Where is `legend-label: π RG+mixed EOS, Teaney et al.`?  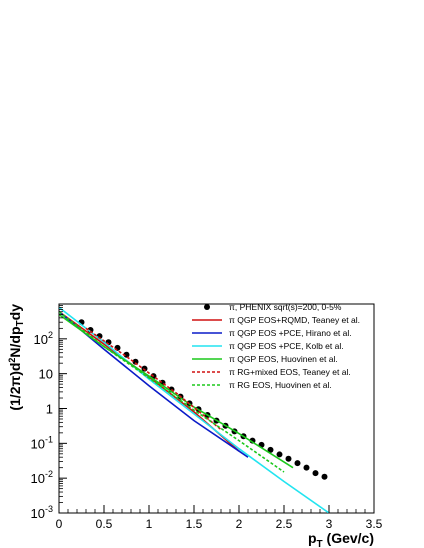
legend-label: π RG+mixed EOS, Teaney et al. is located at coordinates (290, 372).